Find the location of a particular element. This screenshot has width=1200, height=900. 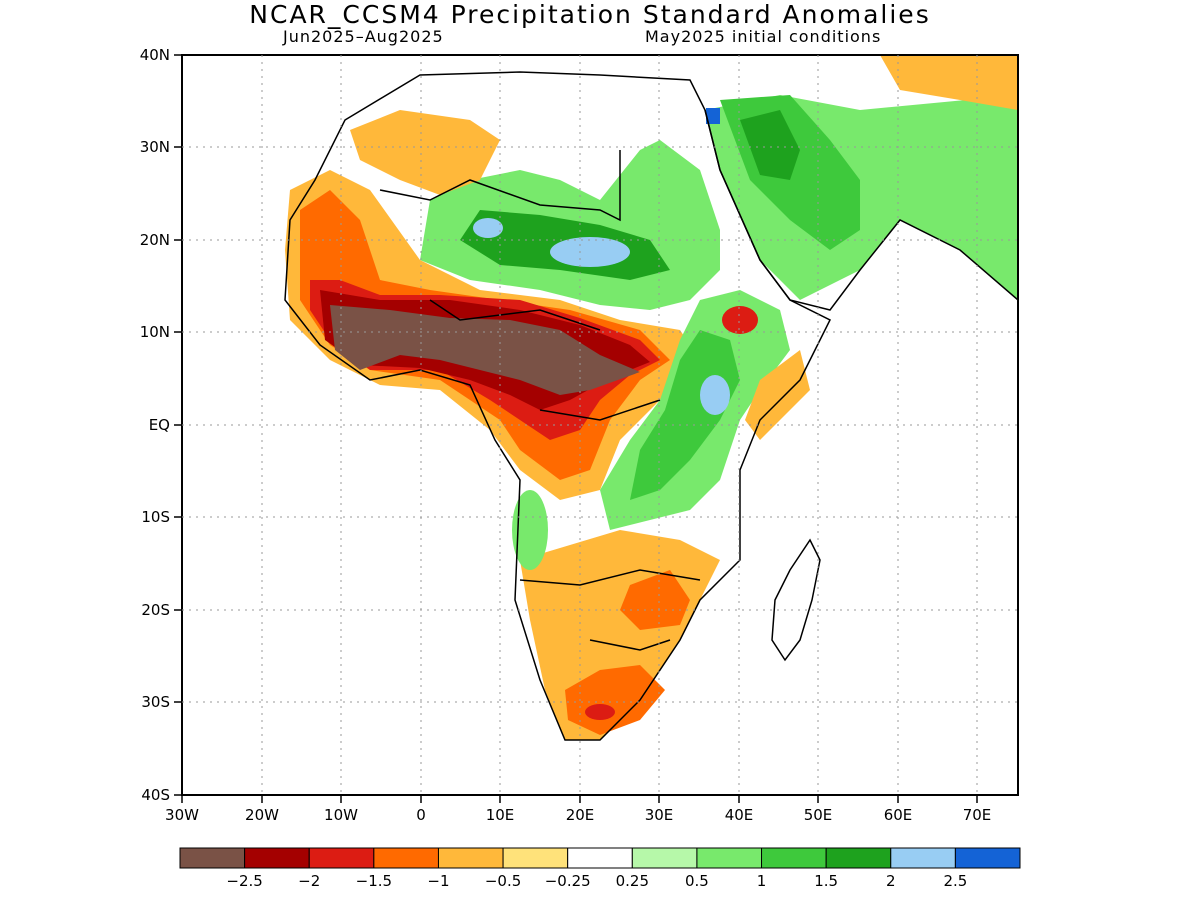

angola-wet is located at coordinates (530, 530).